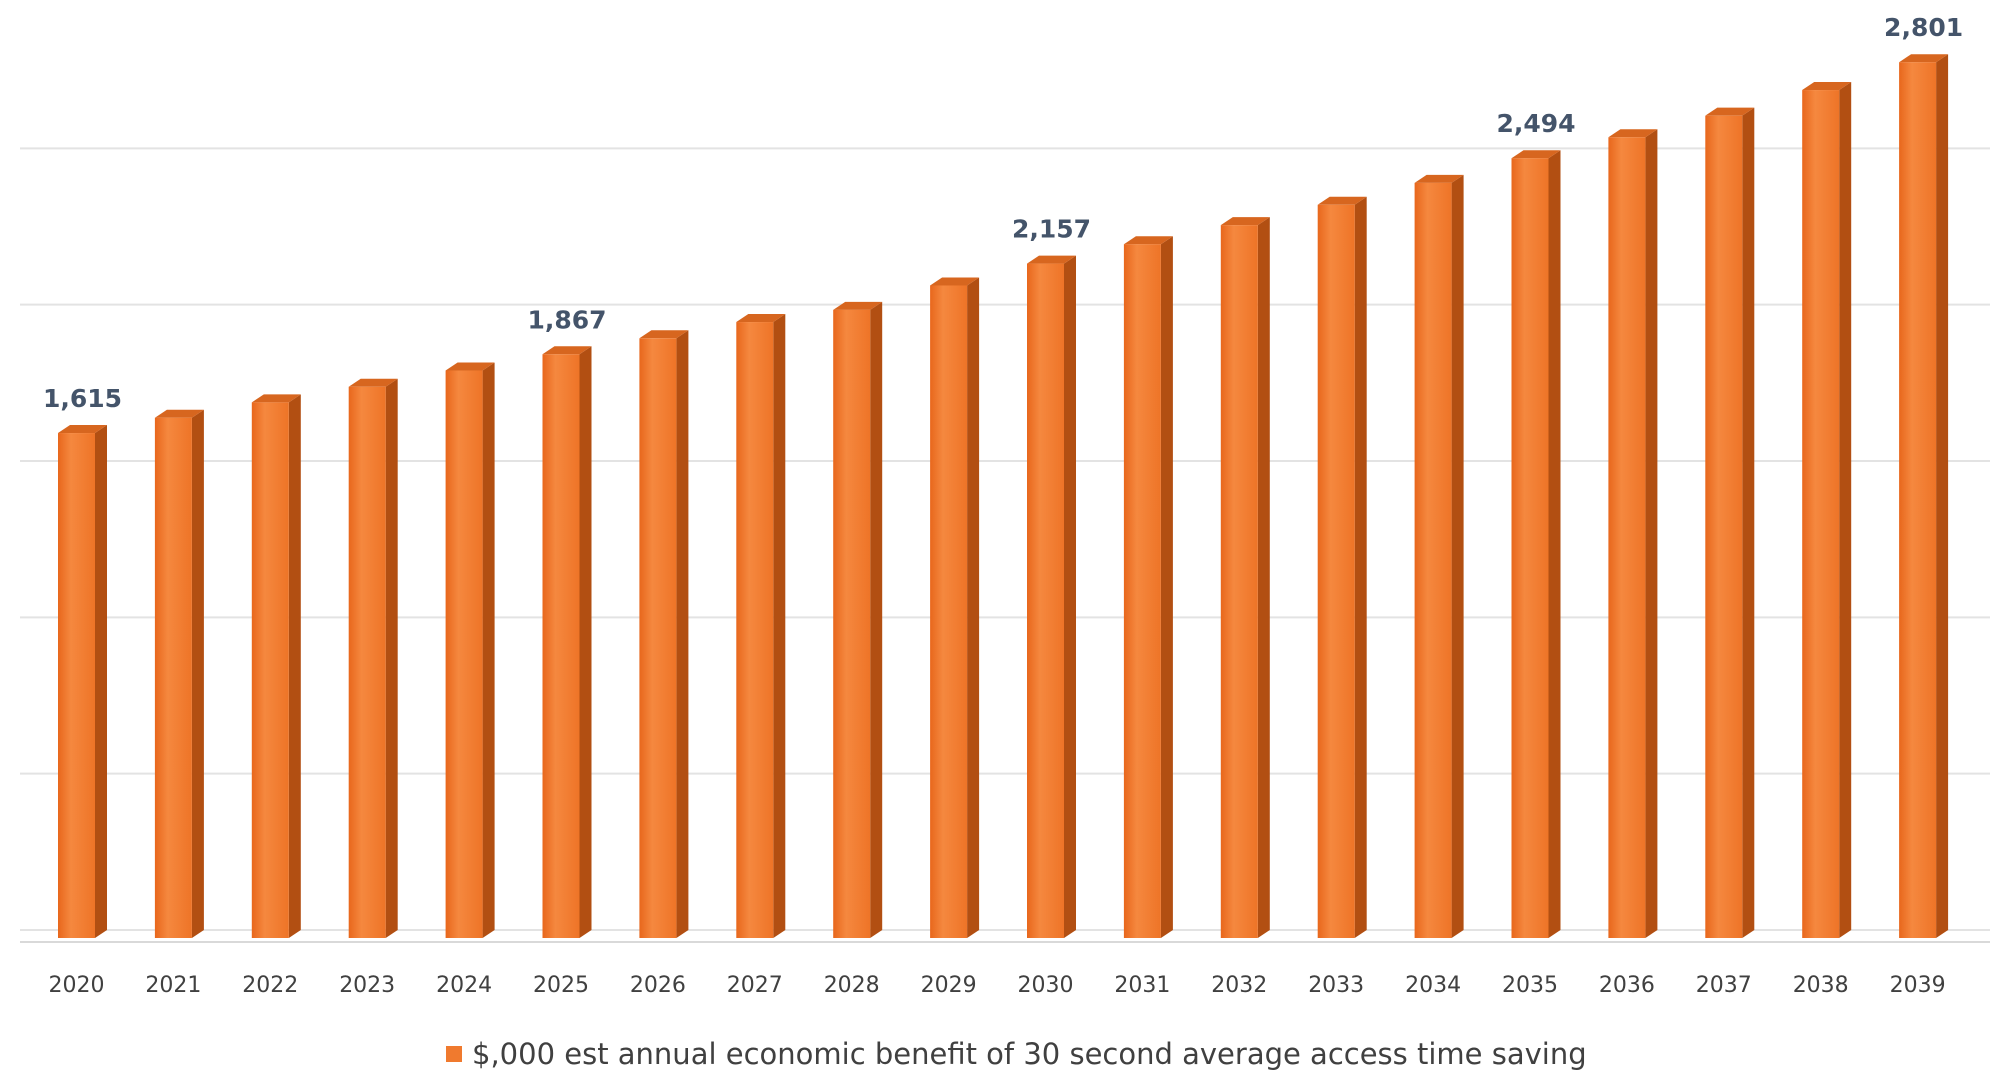 This screenshot has width=2000, height=1085. I want to click on x-tick-label: 2028, so click(852, 985).